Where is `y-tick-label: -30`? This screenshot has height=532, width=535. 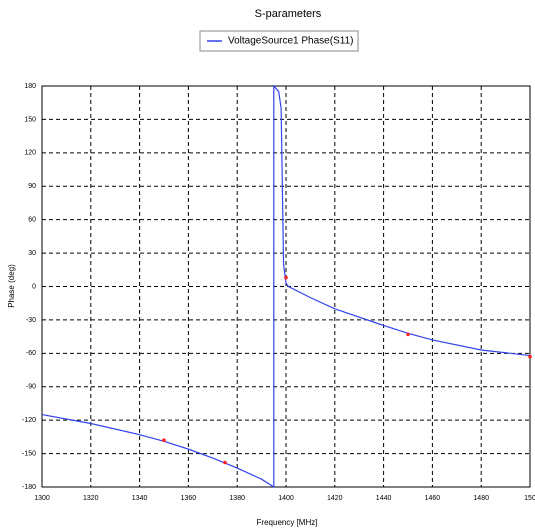 y-tick-label: -30 is located at coordinates (31, 320).